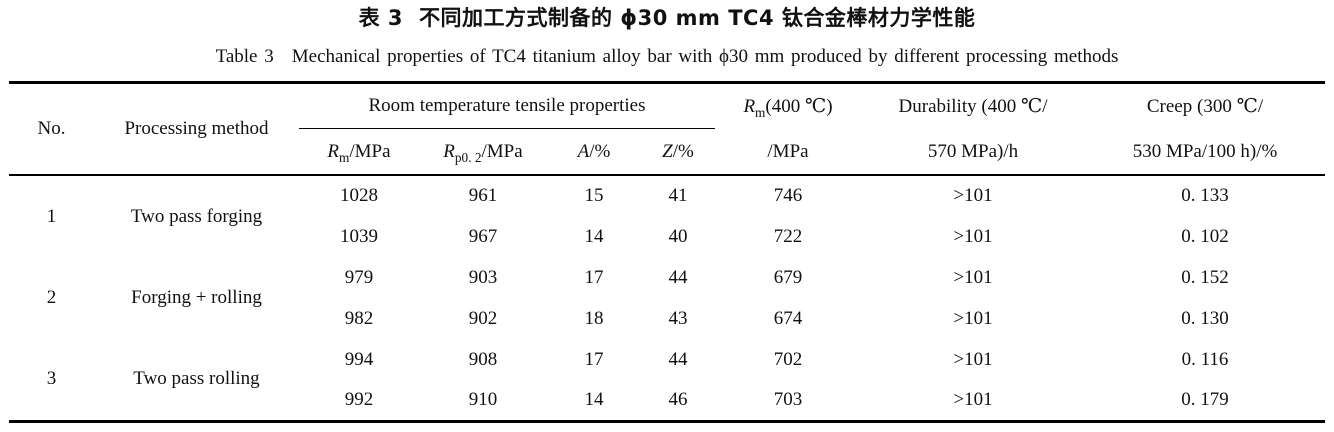 This screenshot has width=1334, height=432. I want to click on header-line-2: 570 MPa)/h, so click(973, 151).